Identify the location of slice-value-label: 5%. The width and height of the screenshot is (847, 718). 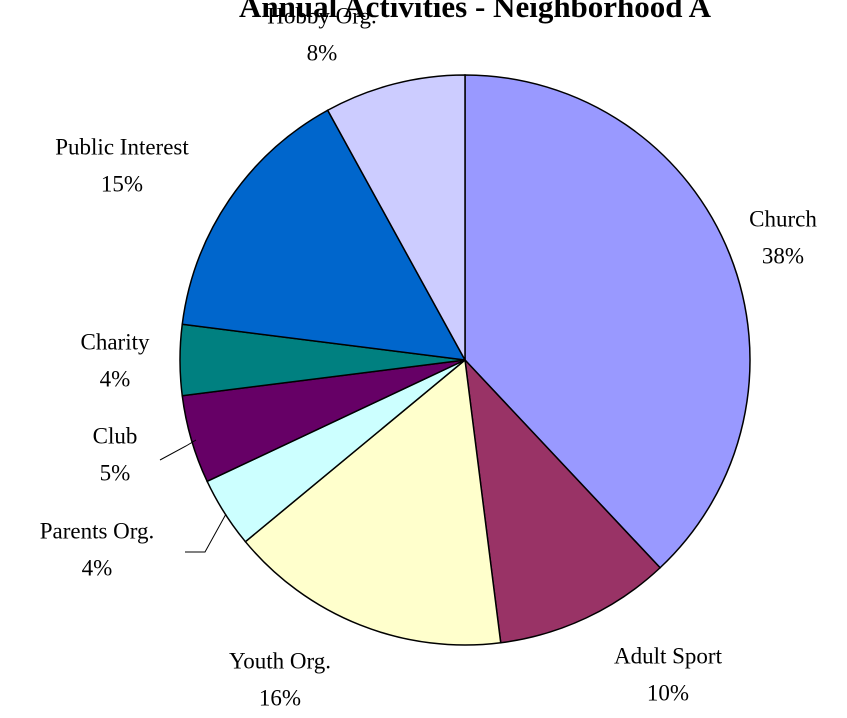
(115, 472).